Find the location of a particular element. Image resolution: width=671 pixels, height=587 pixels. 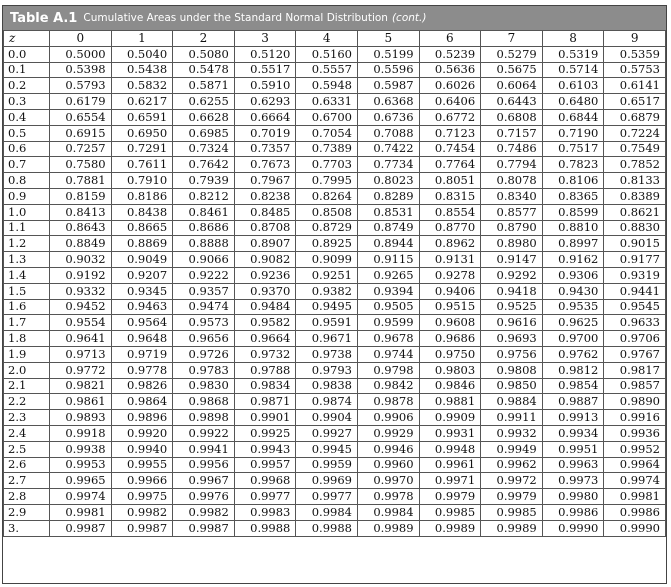

z-value-cell: 2.6 is located at coordinates (26, 465).